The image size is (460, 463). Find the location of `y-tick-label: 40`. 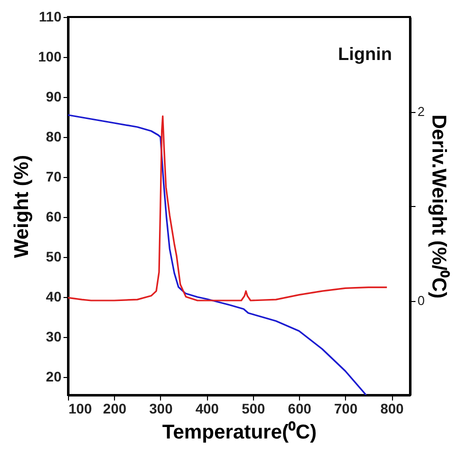

y-tick-label: 40 is located at coordinates (54, 296).